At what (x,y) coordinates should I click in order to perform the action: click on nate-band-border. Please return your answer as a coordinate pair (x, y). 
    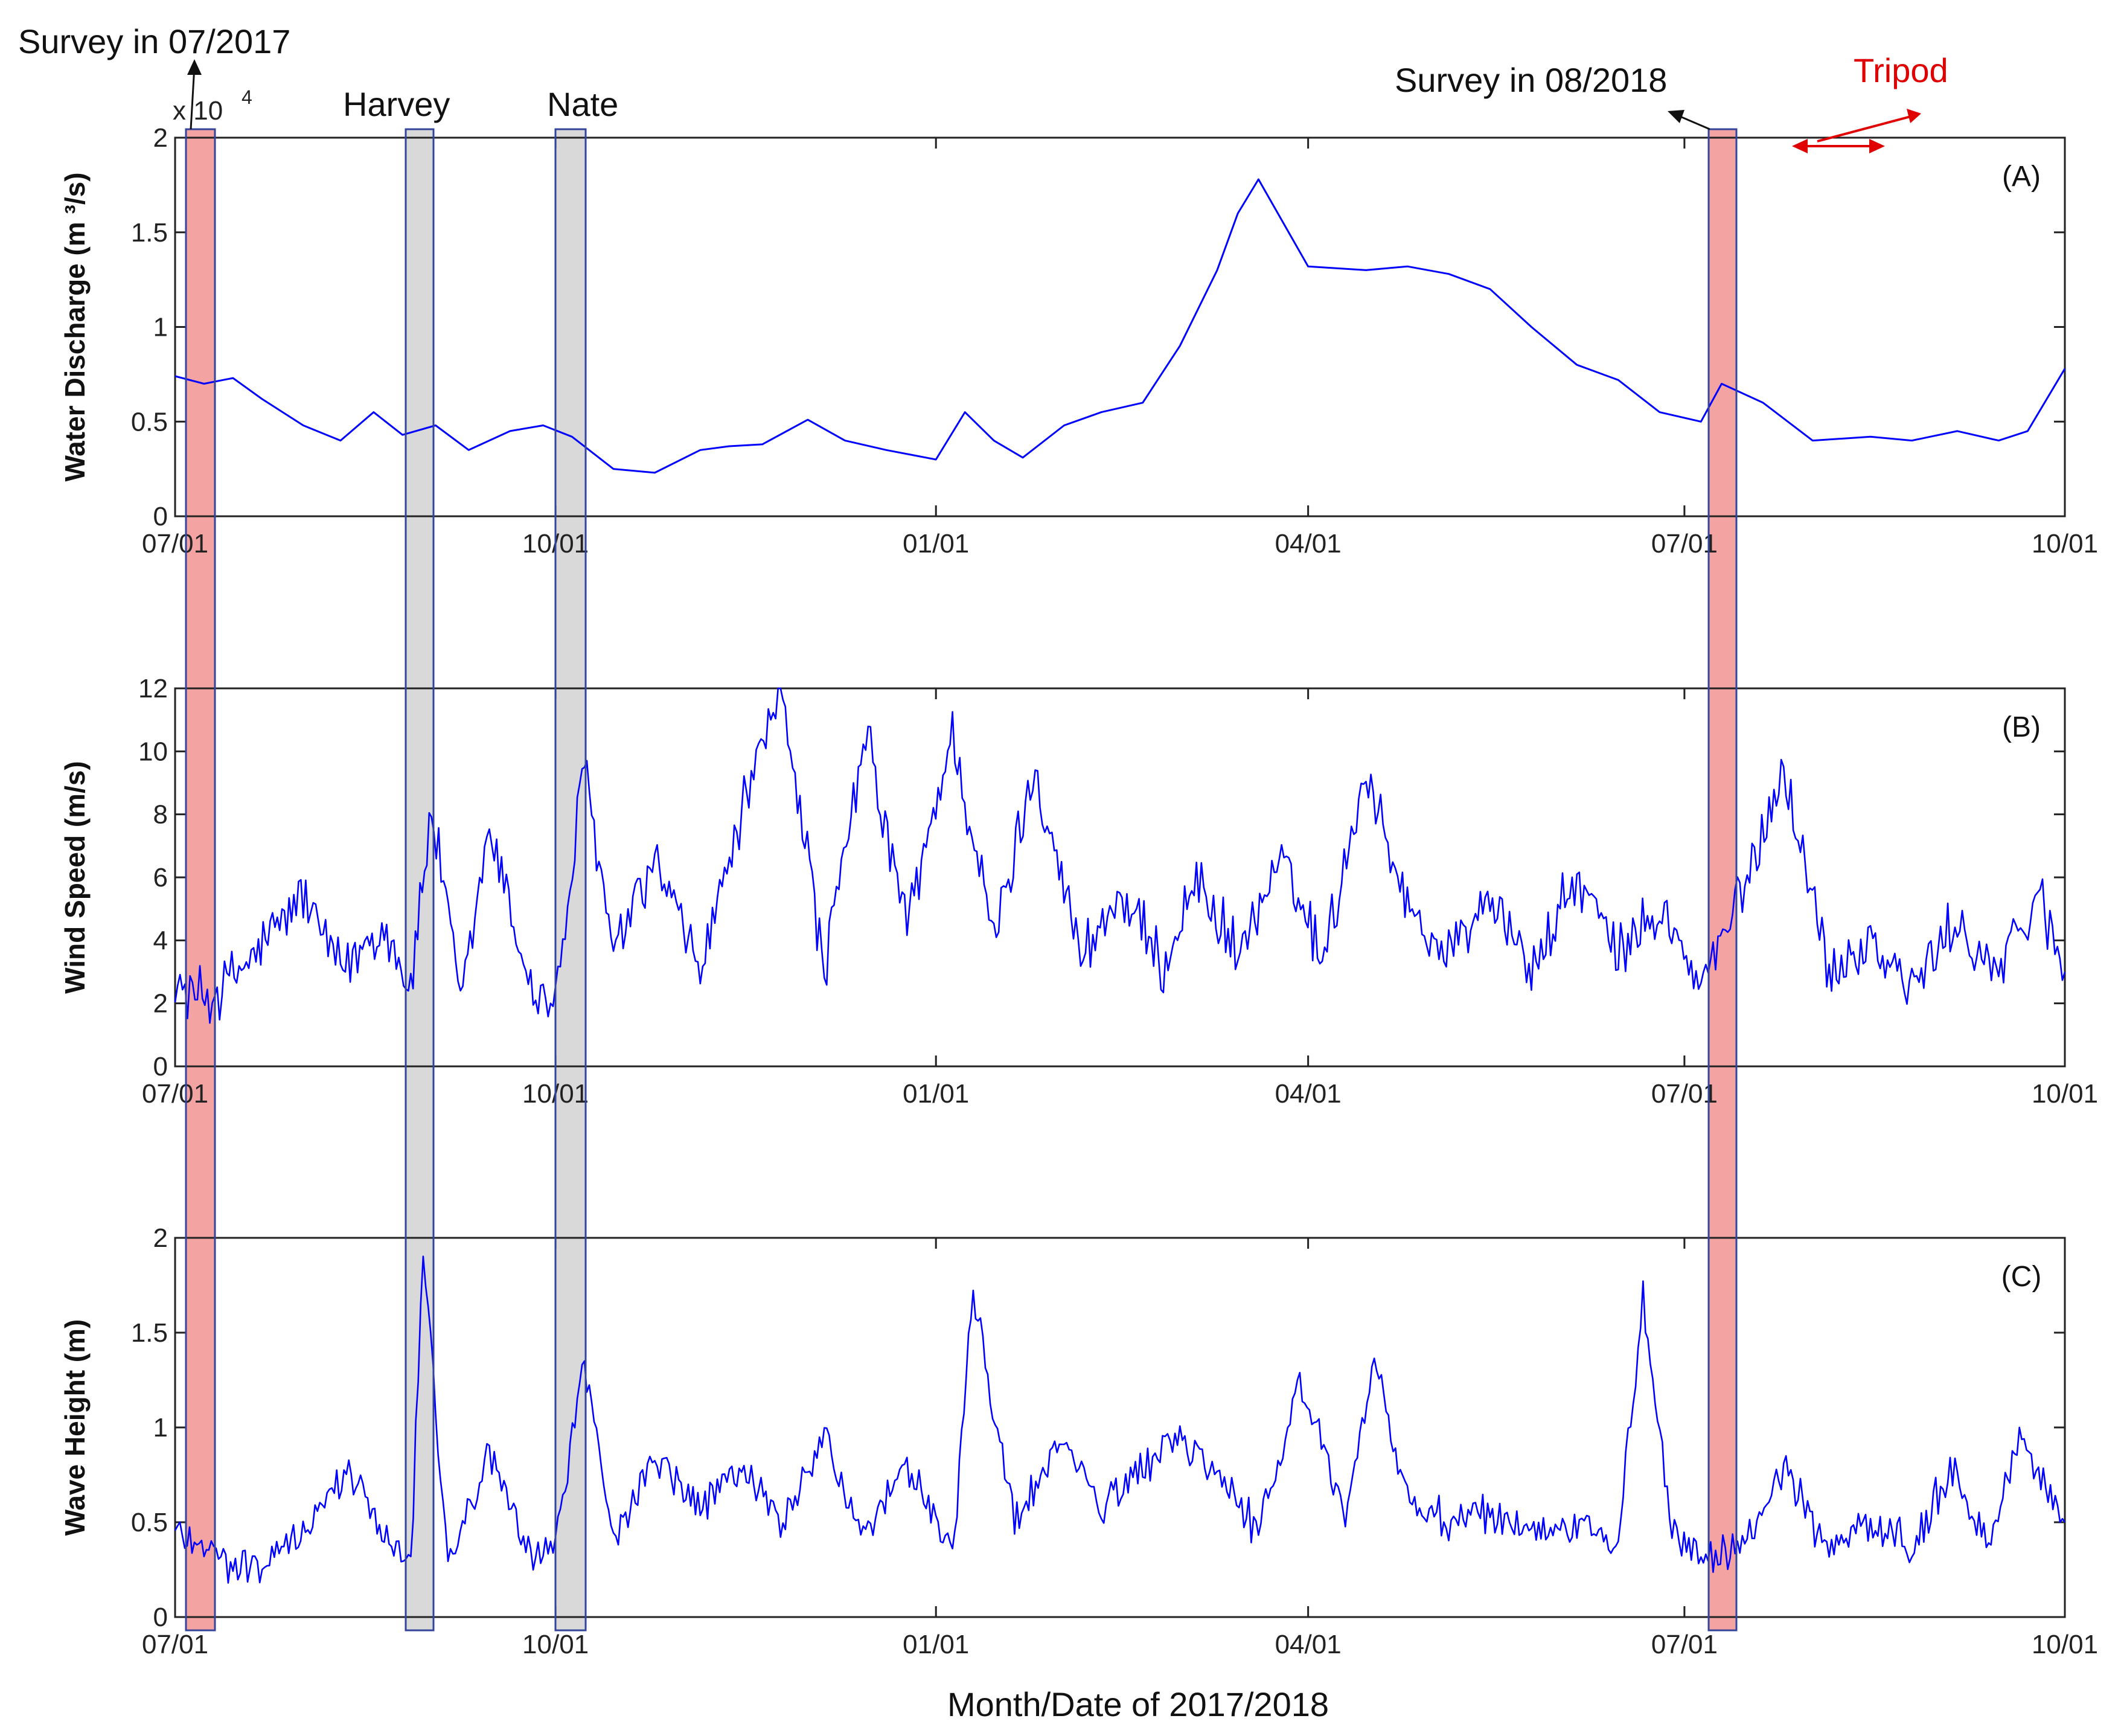
    Looking at the image, I should click on (570, 880).